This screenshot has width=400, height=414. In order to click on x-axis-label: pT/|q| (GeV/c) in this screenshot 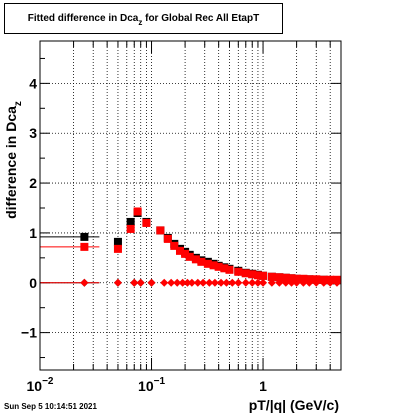, I will do `click(294, 405)`.